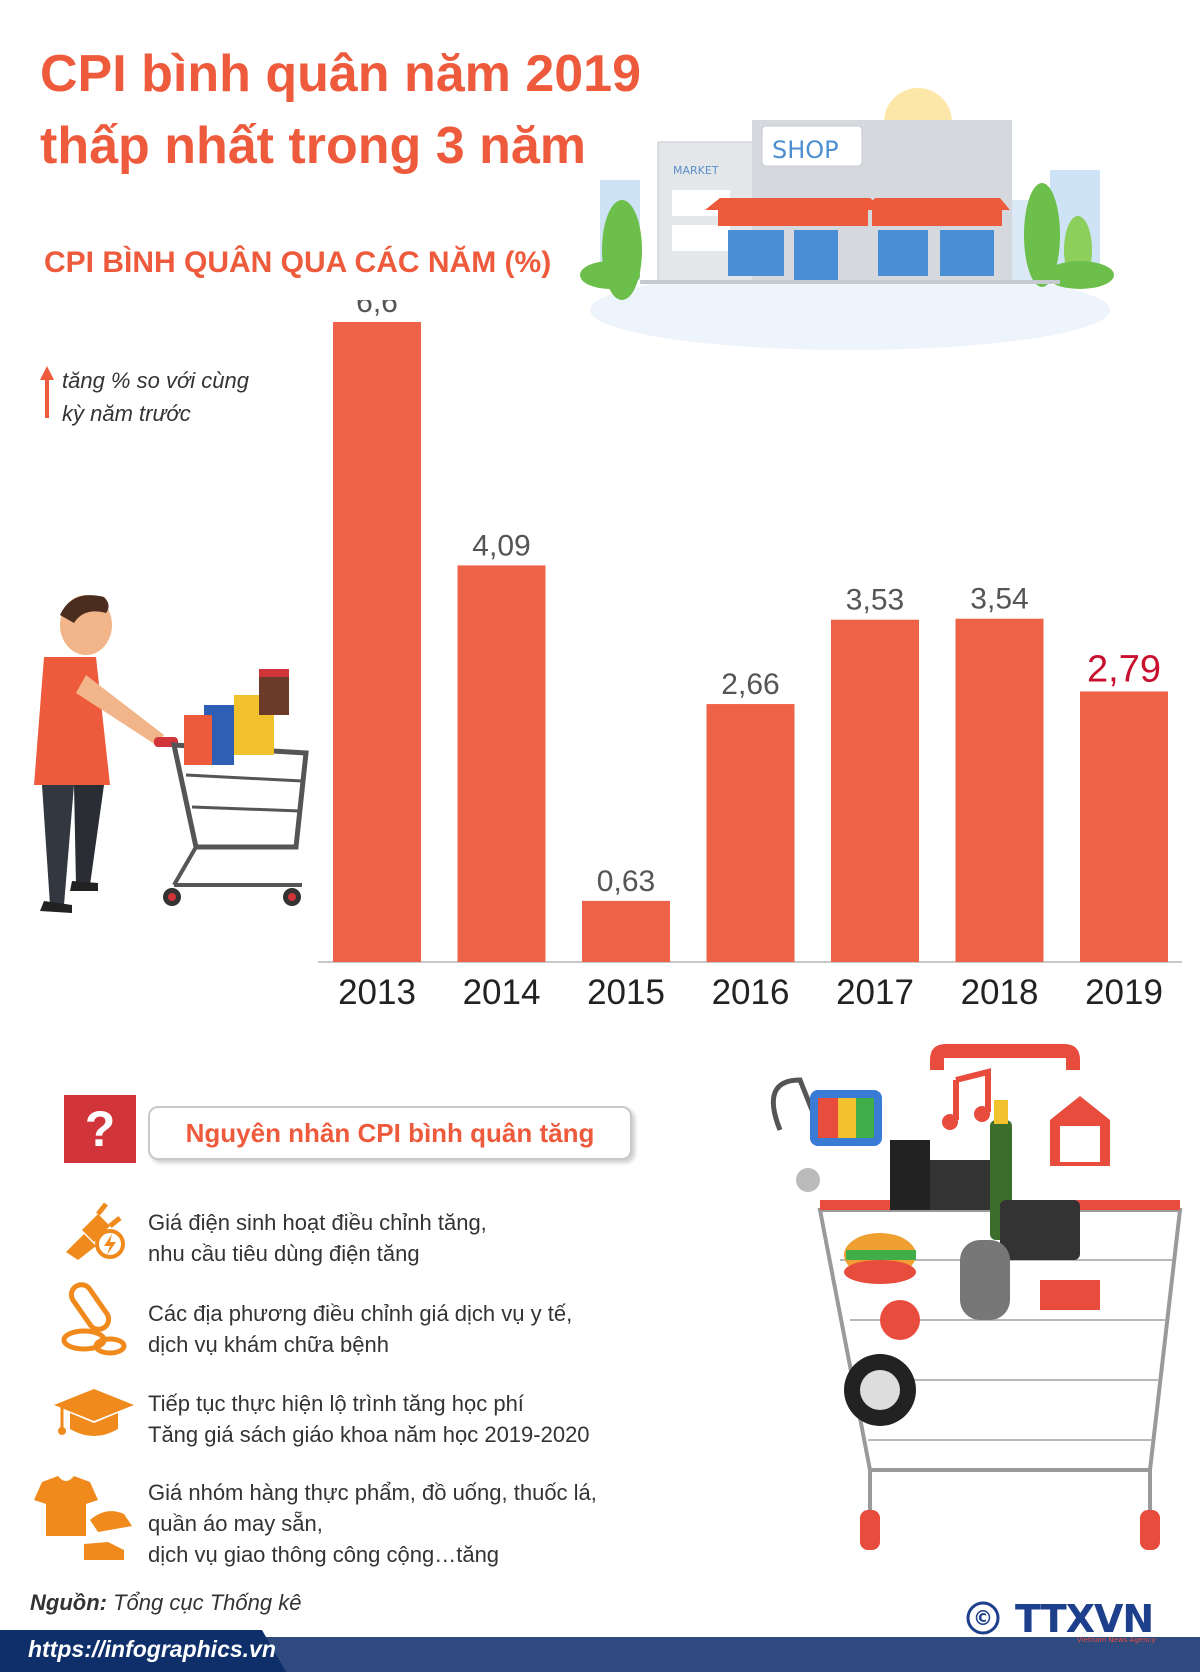  What do you see at coordinates (95, 1231) in the screenshot?
I see `electric-plug-icon` at bounding box center [95, 1231].